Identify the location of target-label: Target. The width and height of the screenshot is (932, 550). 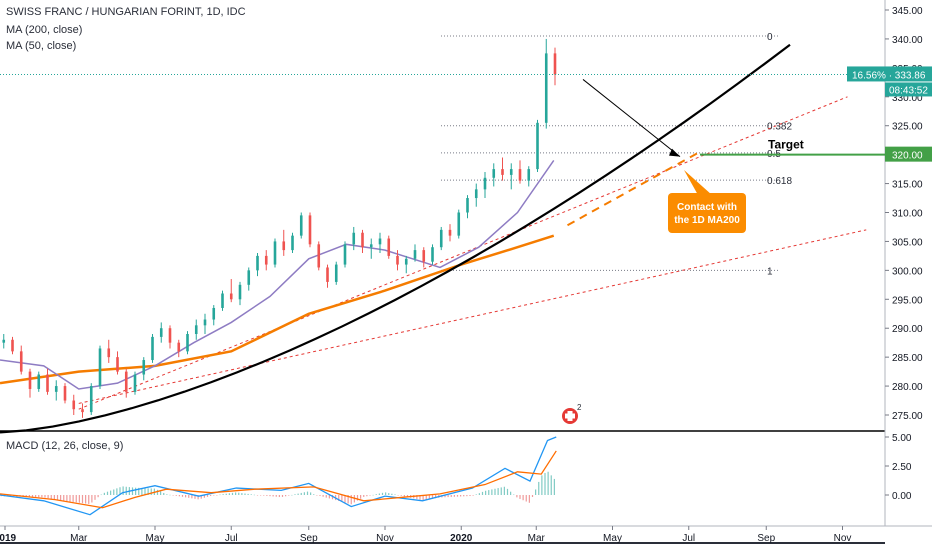
(786, 145).